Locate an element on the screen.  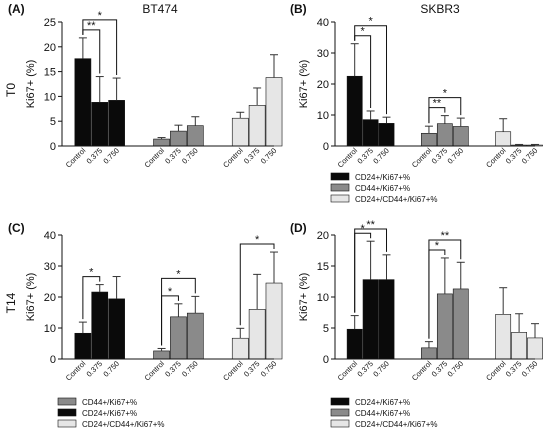
y-tick-label: 30 is located at coordinates (50, 267).